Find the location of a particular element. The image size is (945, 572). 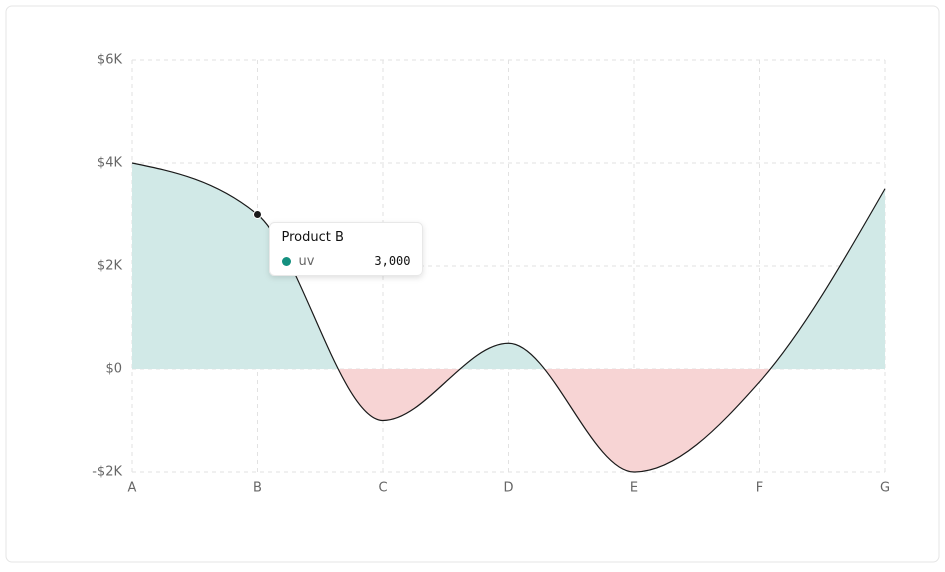

x-tick-label: D is located at coordinates (508, 488).